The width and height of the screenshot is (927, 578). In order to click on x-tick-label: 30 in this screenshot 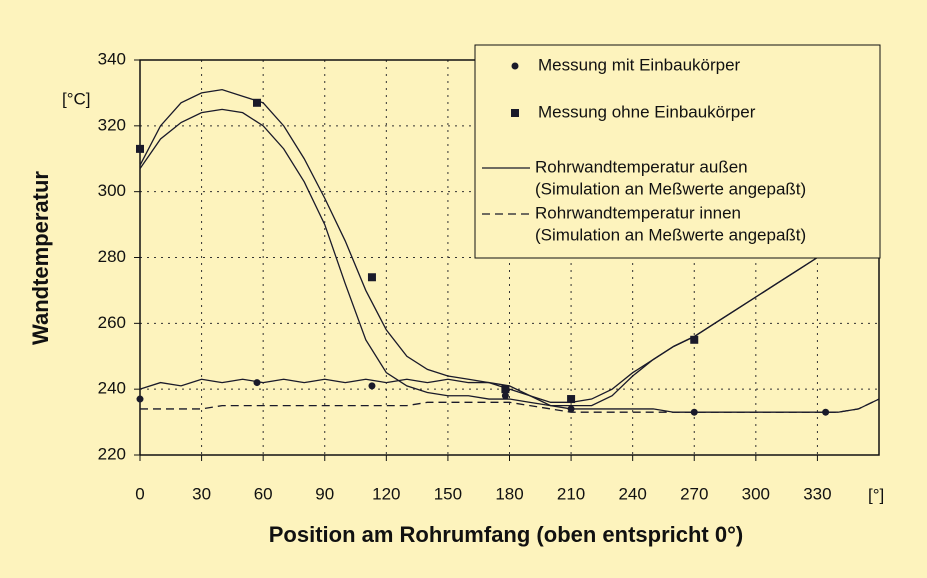, I will do `click(201, 493)`.